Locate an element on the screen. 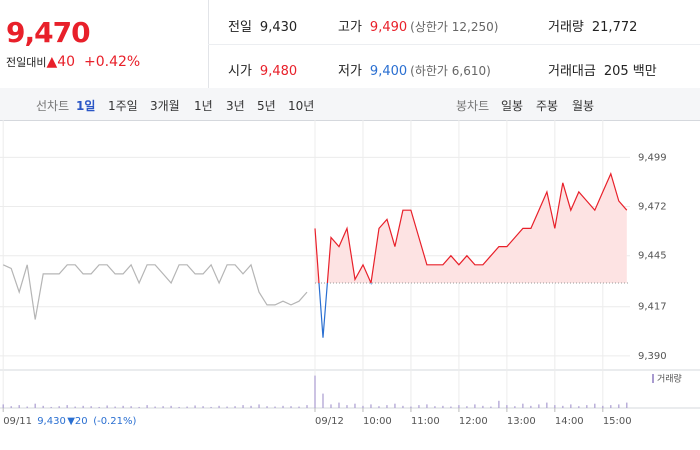 The width and height of the screenshot is (700, 450). info-value: 9,430 is located at coordinates (278, 27).